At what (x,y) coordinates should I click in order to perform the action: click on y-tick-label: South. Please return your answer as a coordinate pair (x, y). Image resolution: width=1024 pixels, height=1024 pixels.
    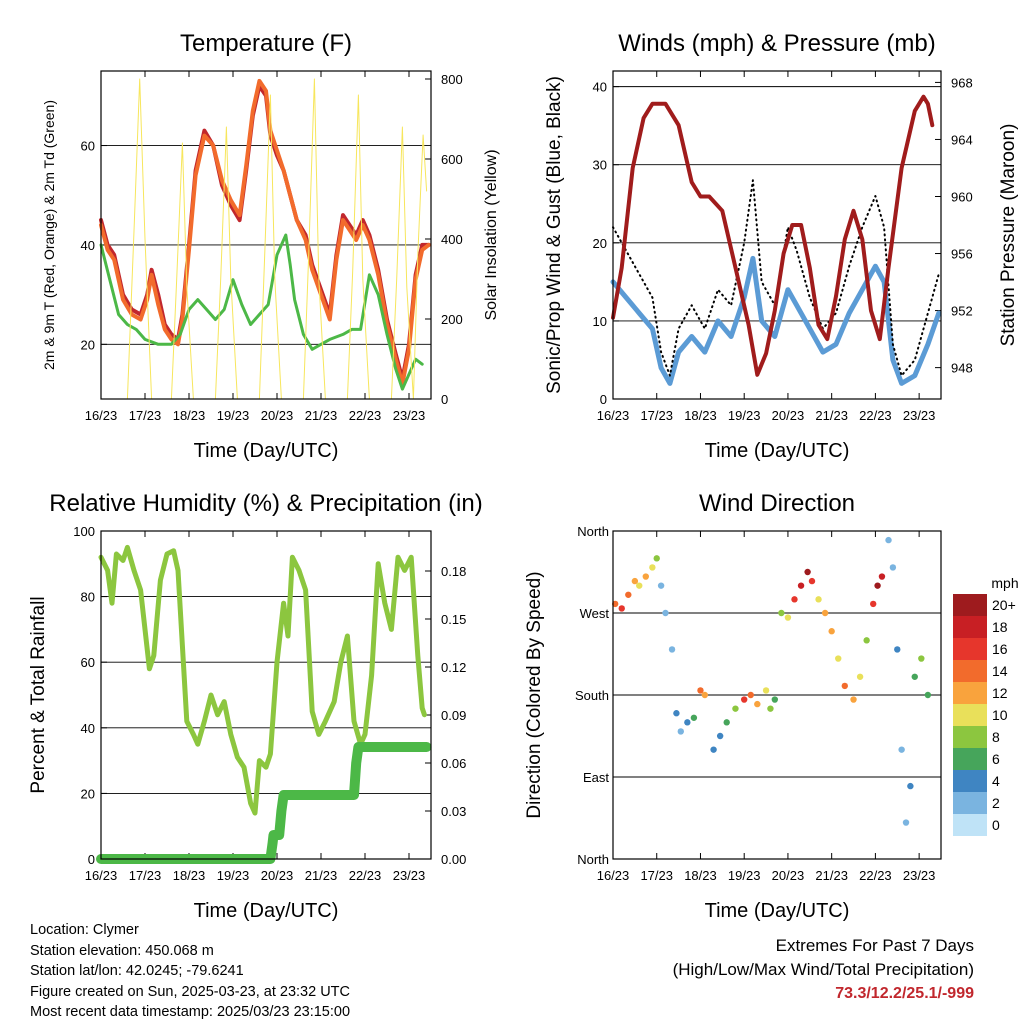
    Looking at the image, I should click on (592, 695).